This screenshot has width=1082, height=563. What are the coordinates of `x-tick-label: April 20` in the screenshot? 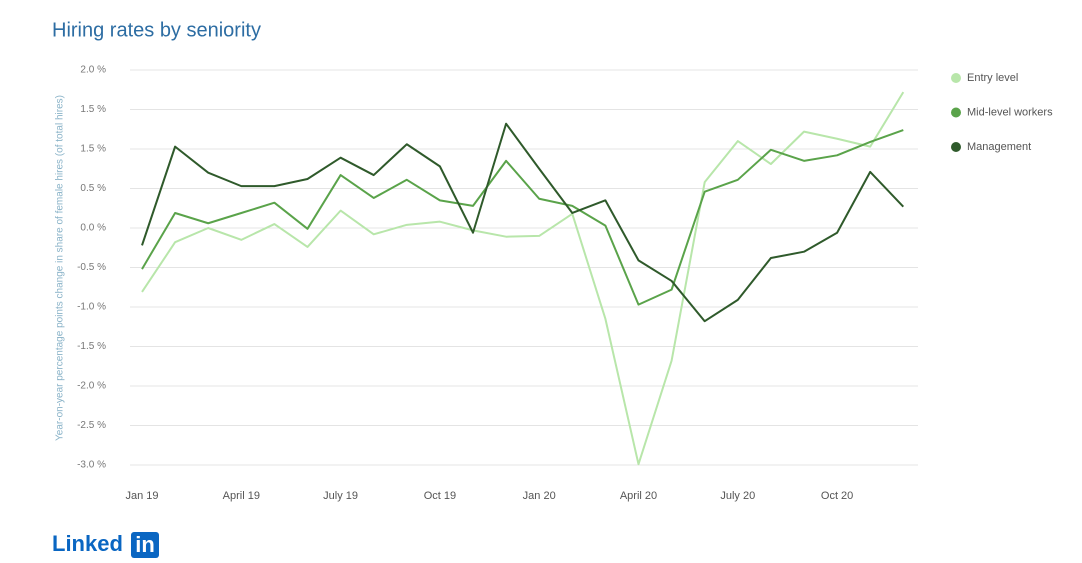 It's located at (638, 496).